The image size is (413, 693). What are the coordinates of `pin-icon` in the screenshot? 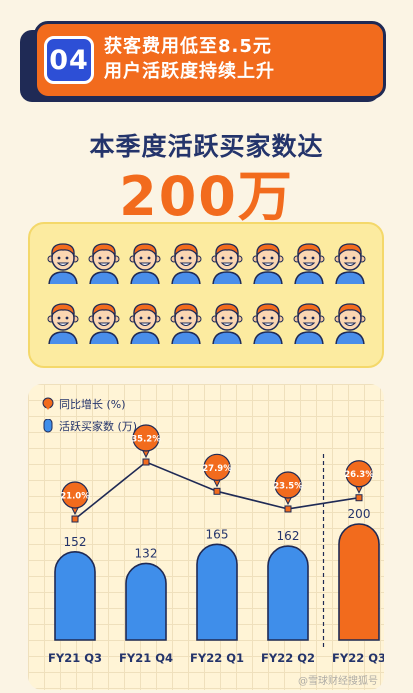 It's located at (48, 403).